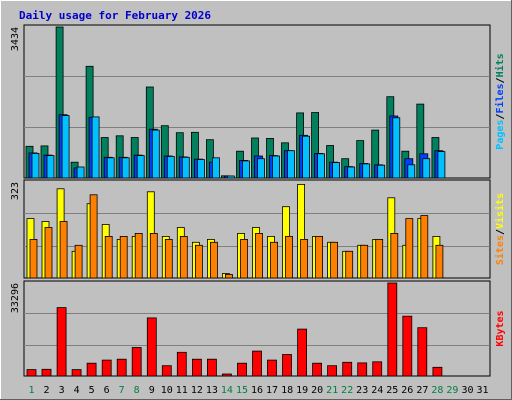 The image size is (512, 400). Describe the element at coordinates (500, 101) in the screenshot. I see `side-label-hits-files-pages: Pages/Files/Hits` at that location.